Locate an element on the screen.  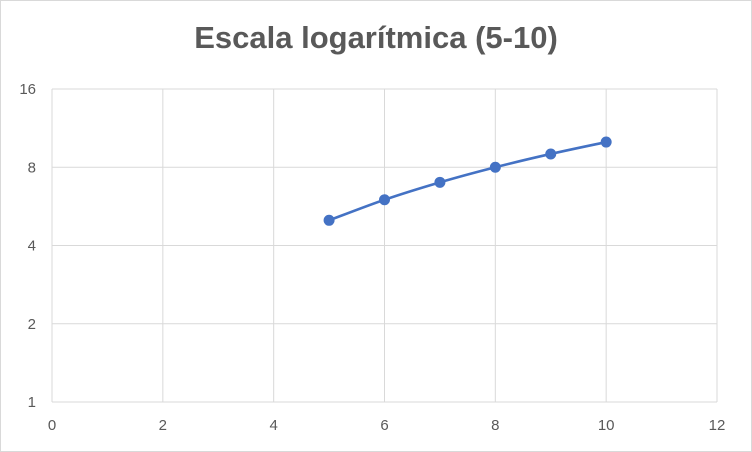
series-line is located at coordinates (467, 181).